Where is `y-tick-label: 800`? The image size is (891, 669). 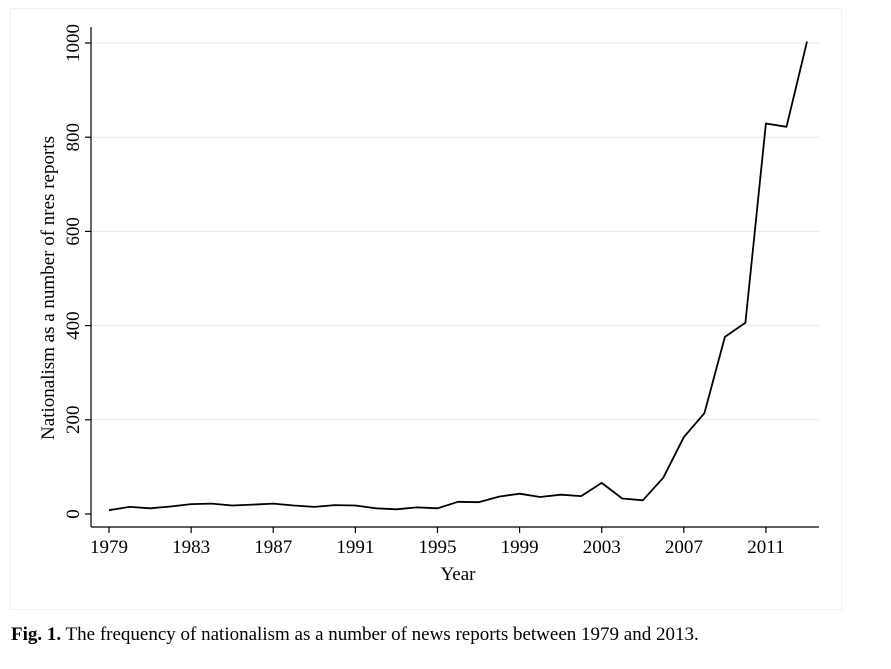 y-tick-label: 800 is located at coordinates (73, 137).